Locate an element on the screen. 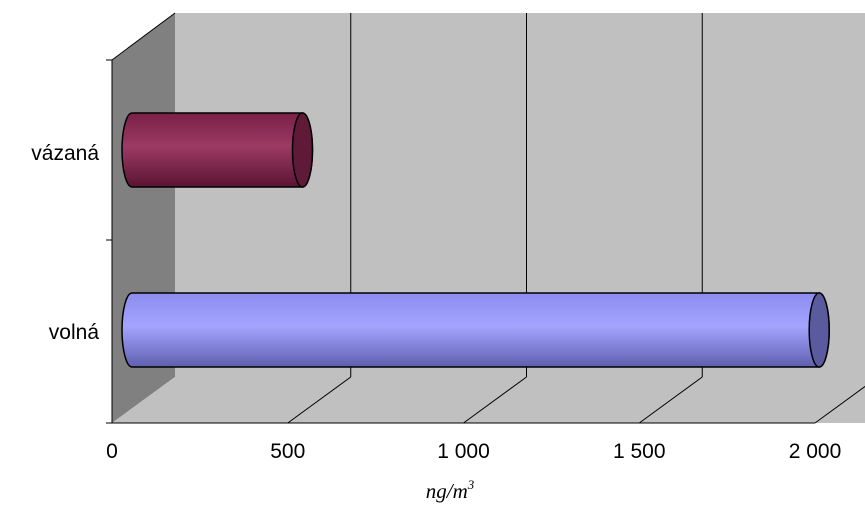  x-tick-label: 1 500 is located at coordinates (639, 451).